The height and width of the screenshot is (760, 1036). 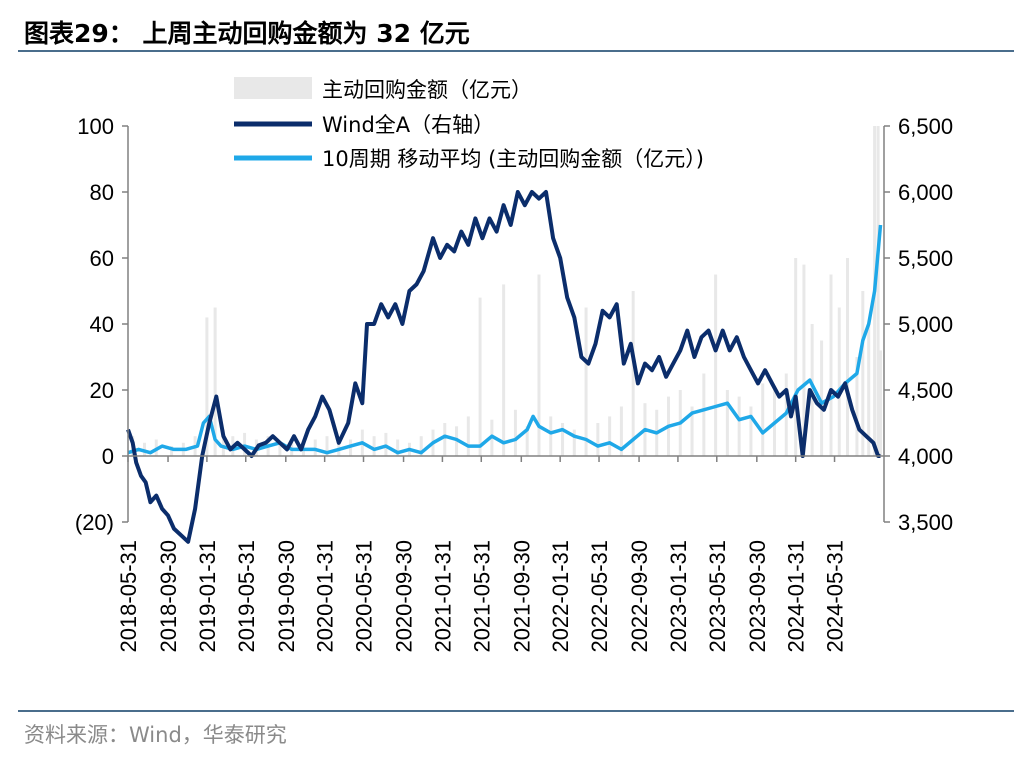 I want to click on left-y-axis: (20) 0 20 40 60 80 100, so click(x=102, y=324).